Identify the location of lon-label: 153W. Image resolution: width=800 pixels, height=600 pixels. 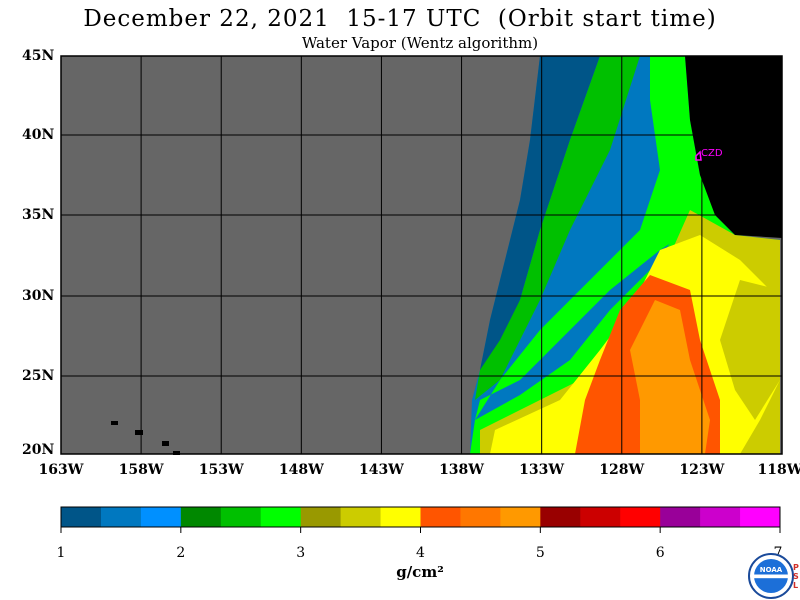
(221, 470).